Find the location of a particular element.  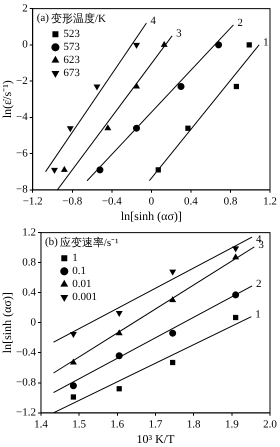

x-tick-label: 1.7 is located at coordinates (155, 424).